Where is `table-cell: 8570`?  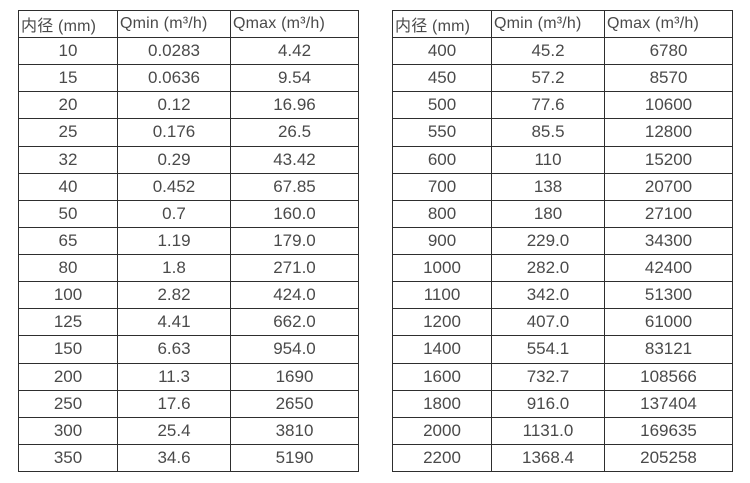
table-cell: 8570 is located at coordinates (668, 78).